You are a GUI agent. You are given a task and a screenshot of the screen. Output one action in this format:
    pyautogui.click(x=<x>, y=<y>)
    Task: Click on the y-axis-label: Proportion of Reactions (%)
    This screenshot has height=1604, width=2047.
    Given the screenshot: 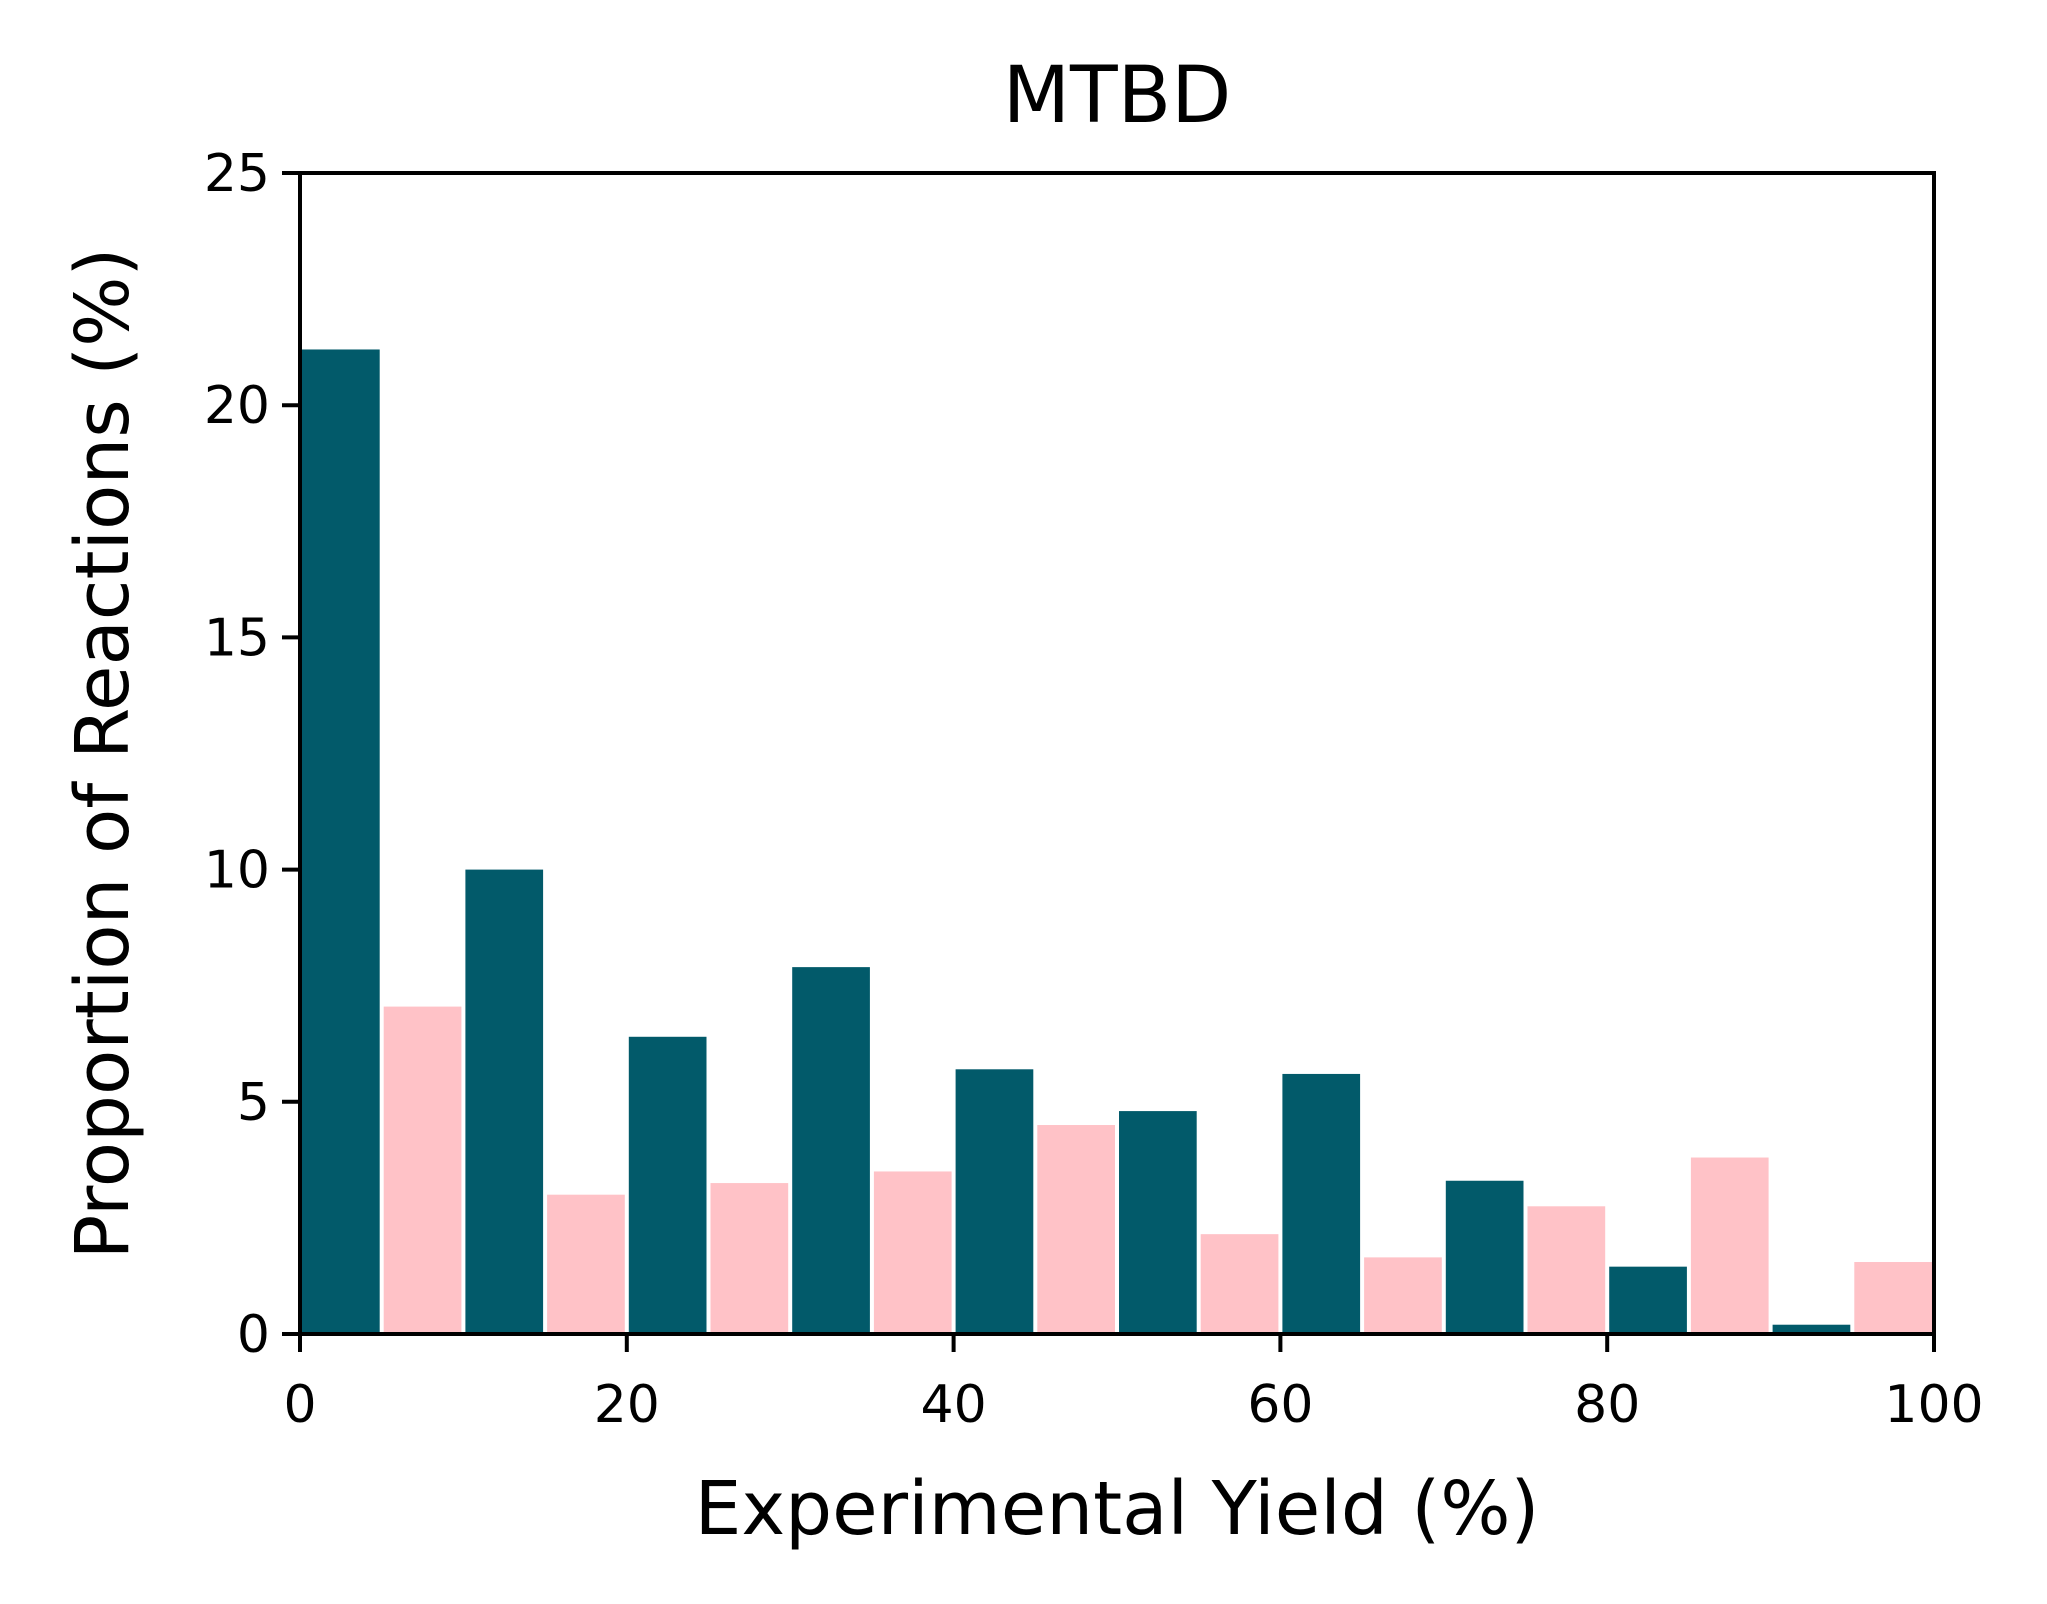 What is the action you would take?
    pyautogui.click(x=103, y=754)
    